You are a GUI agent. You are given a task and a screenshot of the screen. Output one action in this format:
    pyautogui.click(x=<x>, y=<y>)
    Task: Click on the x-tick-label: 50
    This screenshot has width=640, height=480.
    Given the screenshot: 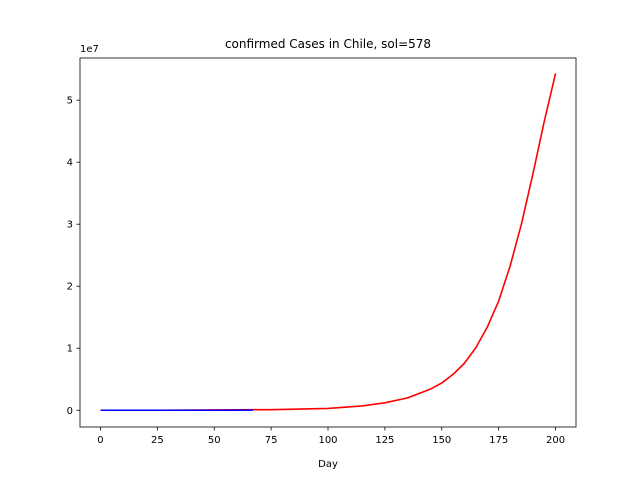 What is the action you would take?
    pyautogui.click(x=214, y=440)
    